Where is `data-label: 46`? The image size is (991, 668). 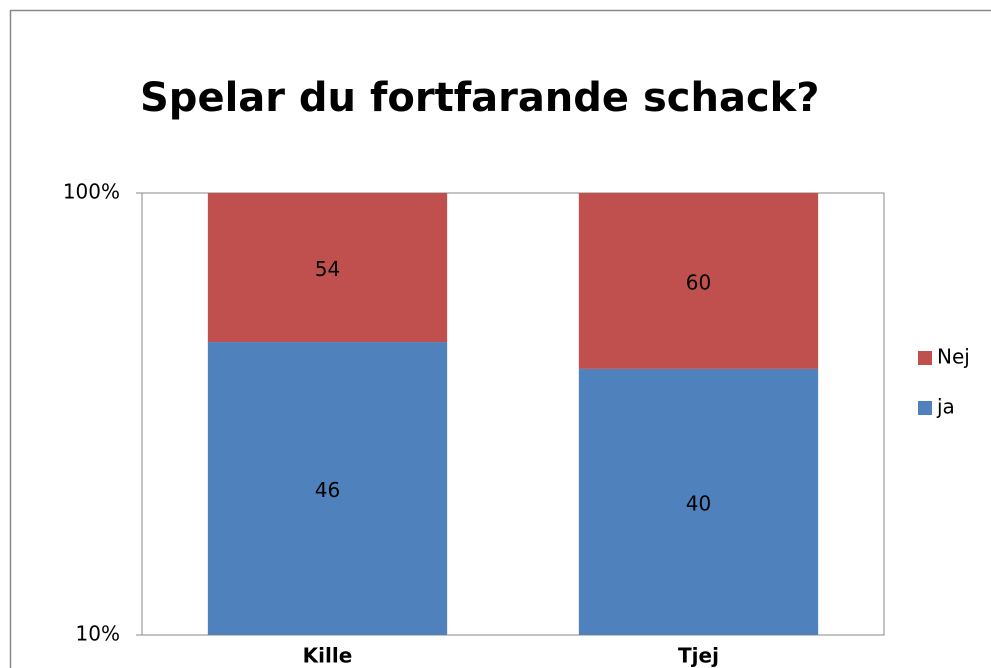
data-label: 46 is located at coordinates (327, 490).